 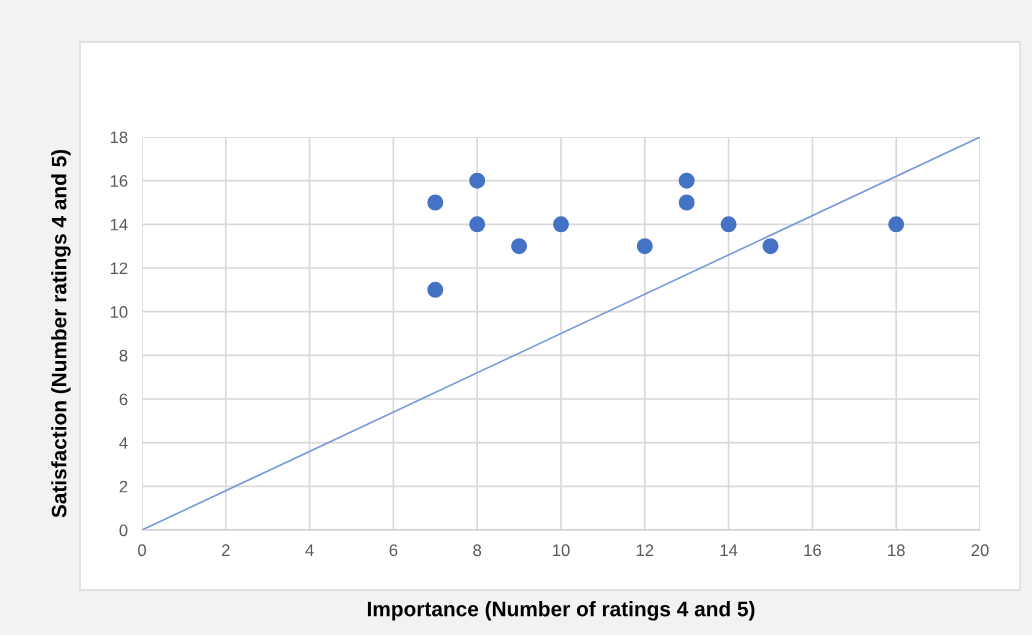 What do you see at coordinates (561, 611) in the screenshot?
I see `x-axis-title: Importance (Number of ratings 4 and 5)` at bounding box center [561, 611].